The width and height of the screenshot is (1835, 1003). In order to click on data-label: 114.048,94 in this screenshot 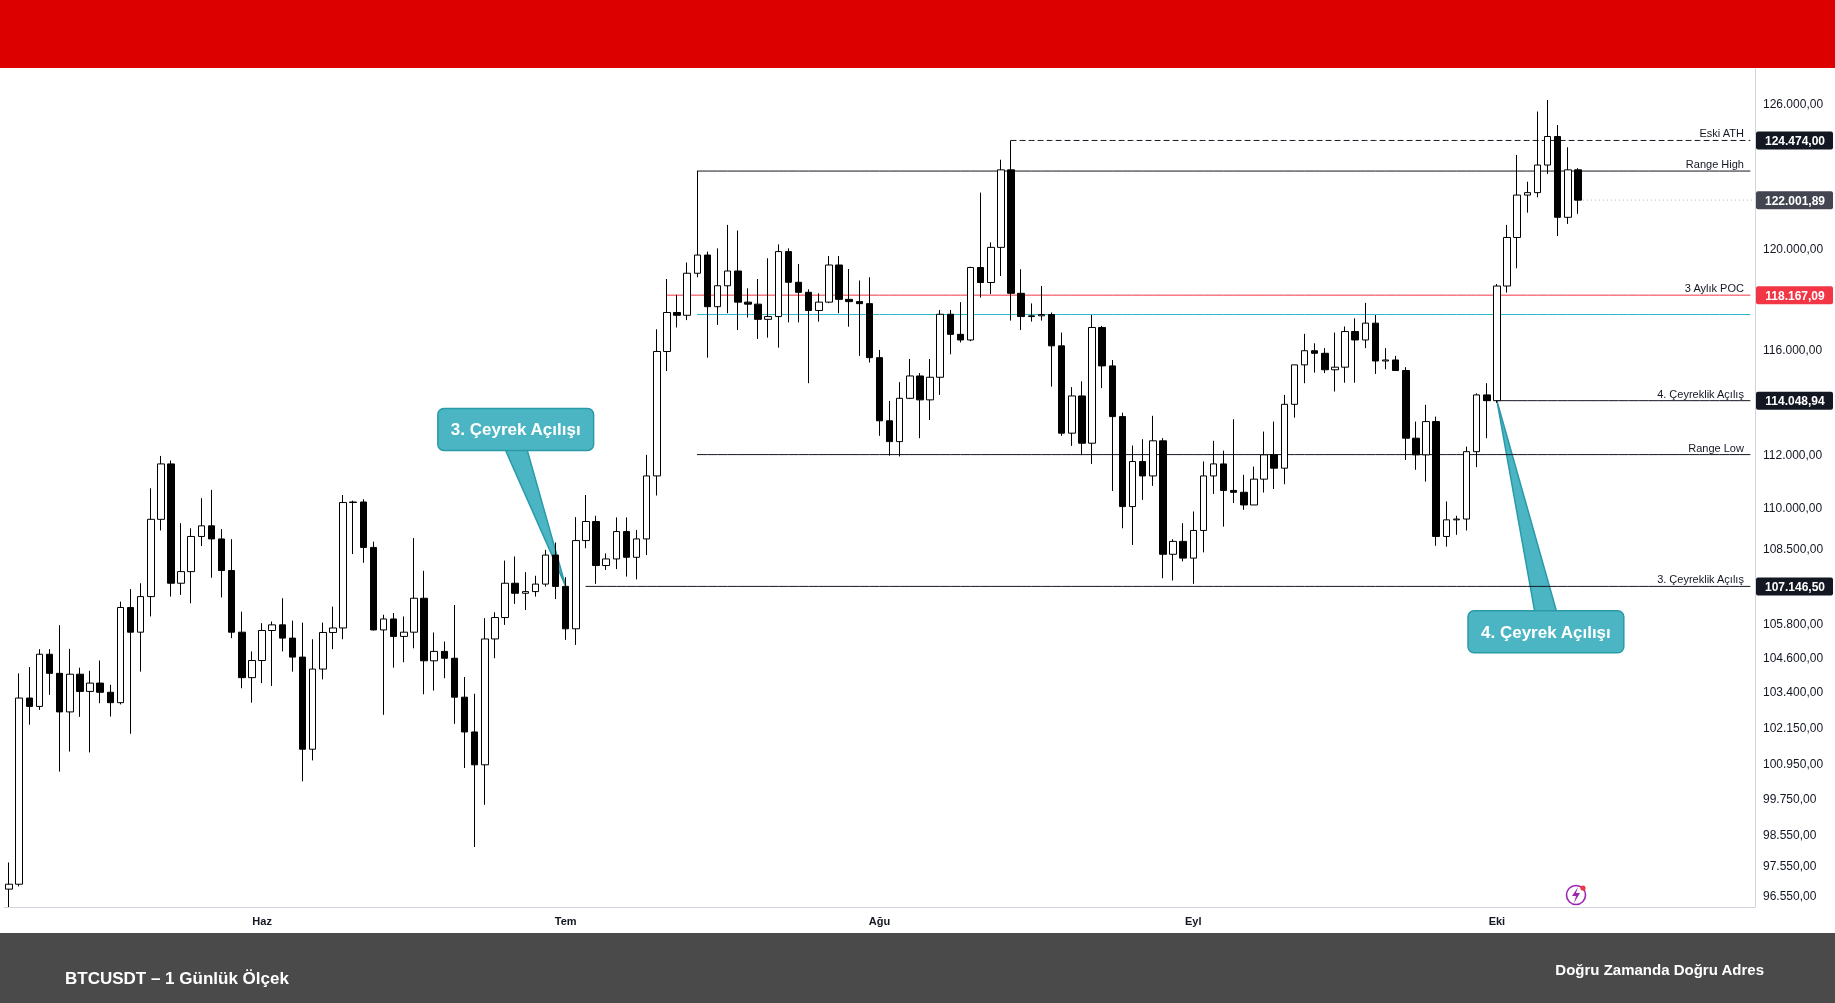, I will do `click(1795, 401)`.